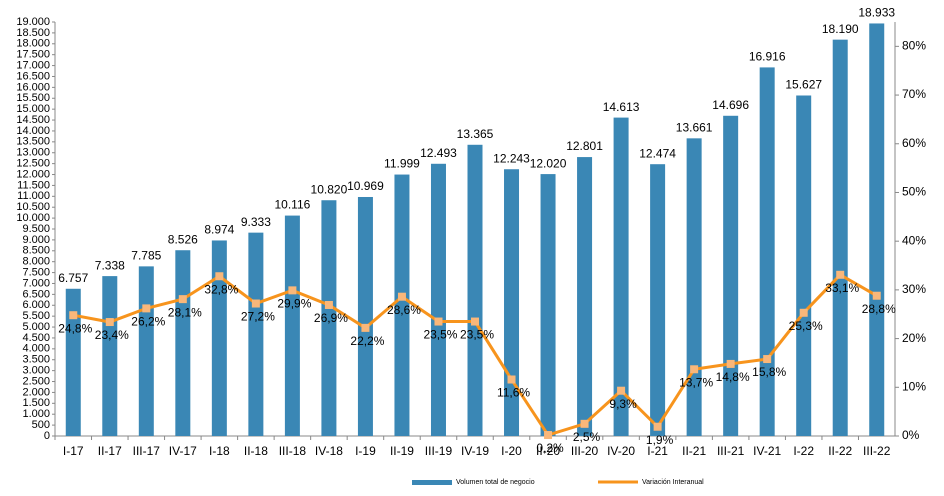  What do you see at coordinates (73, 278) in the screenshot?
I see `bar-value-label: 6.757` at bounding box center [73, 278].